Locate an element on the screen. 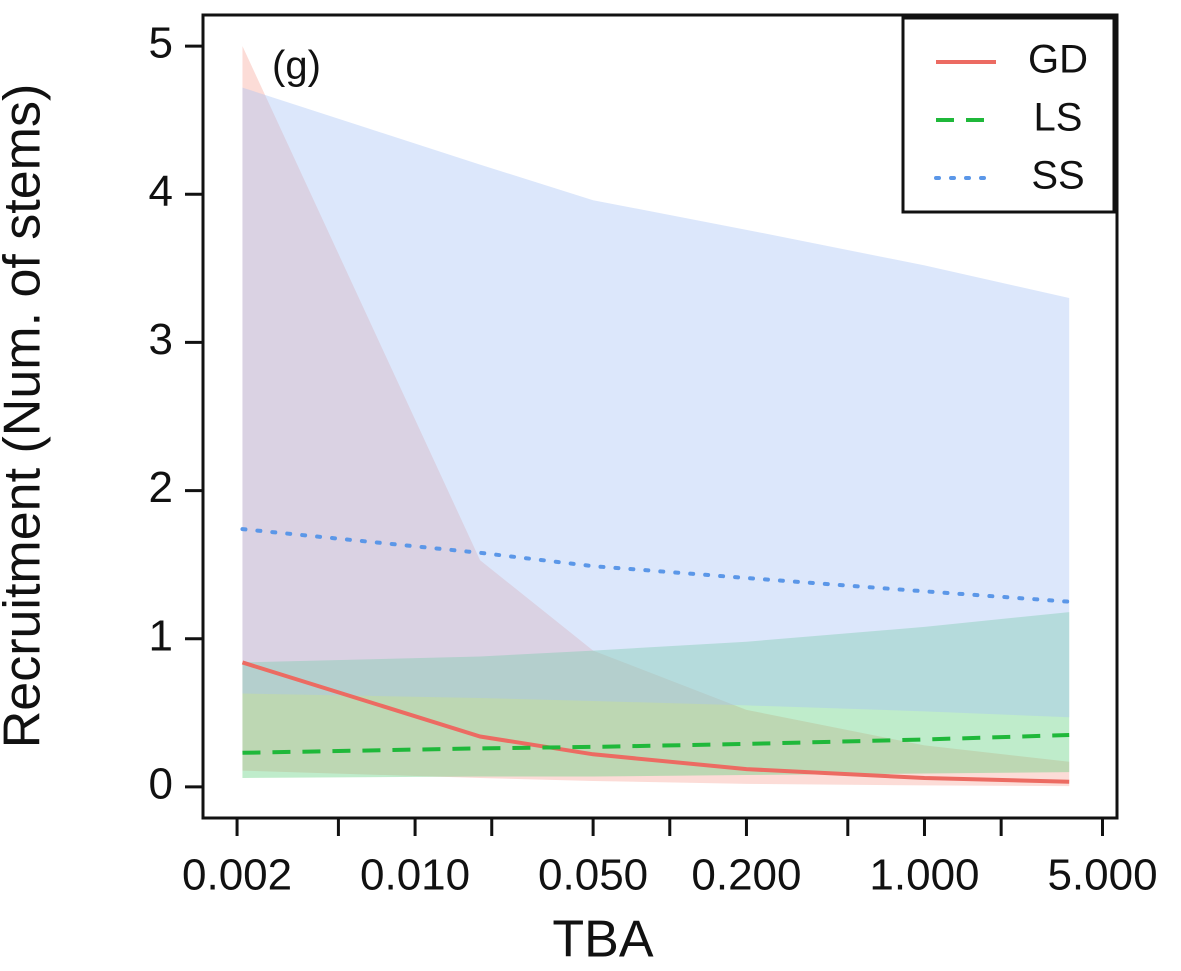  x-tick-label: 0.002 is located at coordinates (237, 875).